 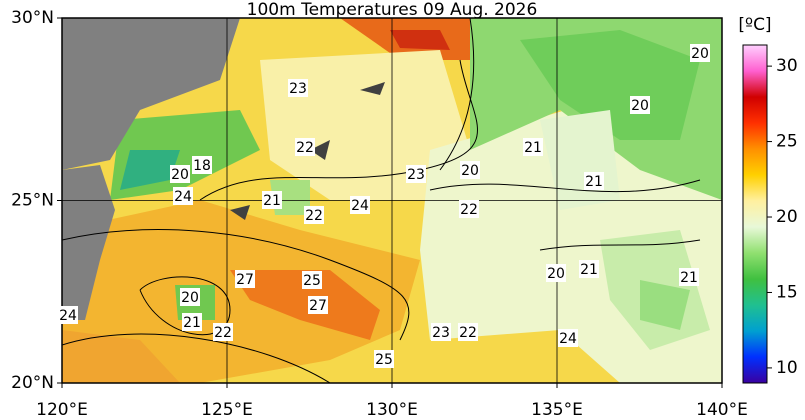 I want to click on contour-label: 18, so click(x=202, y=166).